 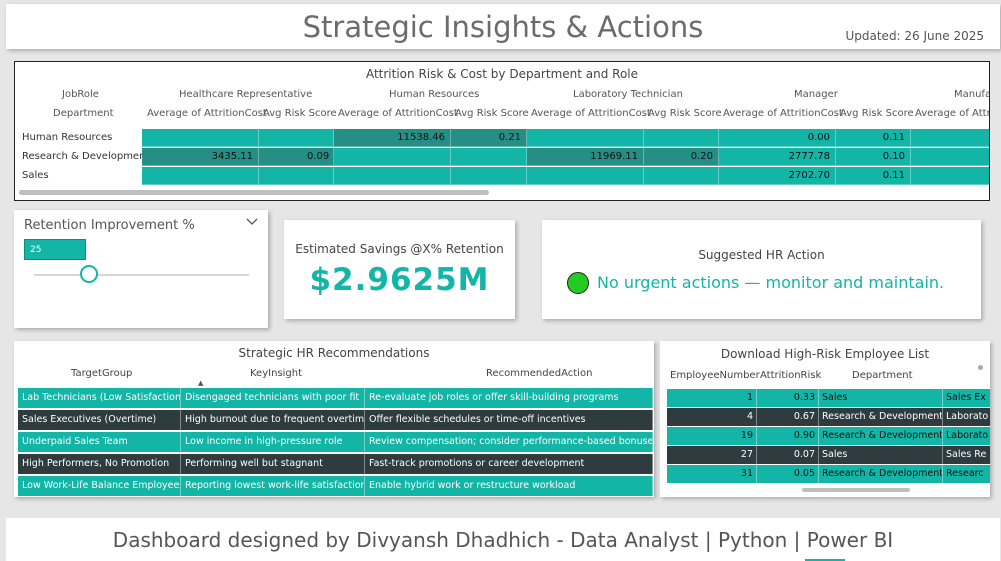 What do you see at coordinates (628, 94) in the screenshot?
I see `matrix-role-header: Laboratory Technician` at bounding box center [628, 94].